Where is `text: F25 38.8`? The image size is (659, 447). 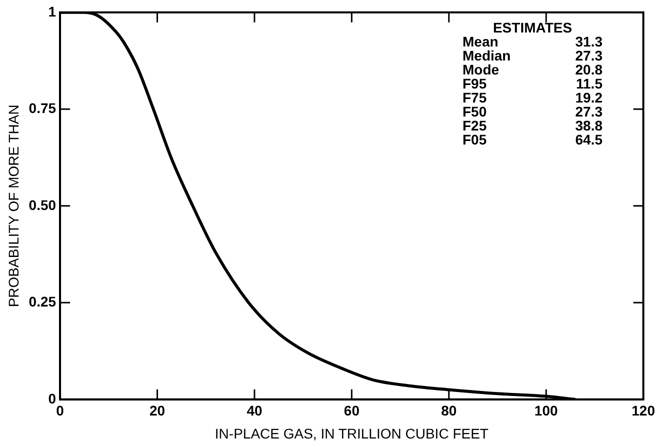
text: F25 38.8 is located at coordinates (532, 125).